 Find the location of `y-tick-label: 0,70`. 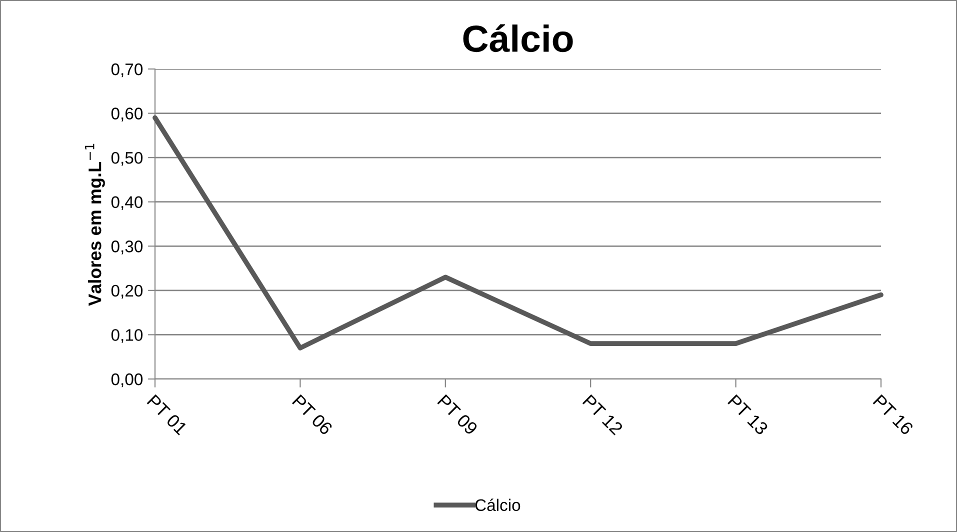

y-tick-label: 0,70 is located at coordinates (127, 70).